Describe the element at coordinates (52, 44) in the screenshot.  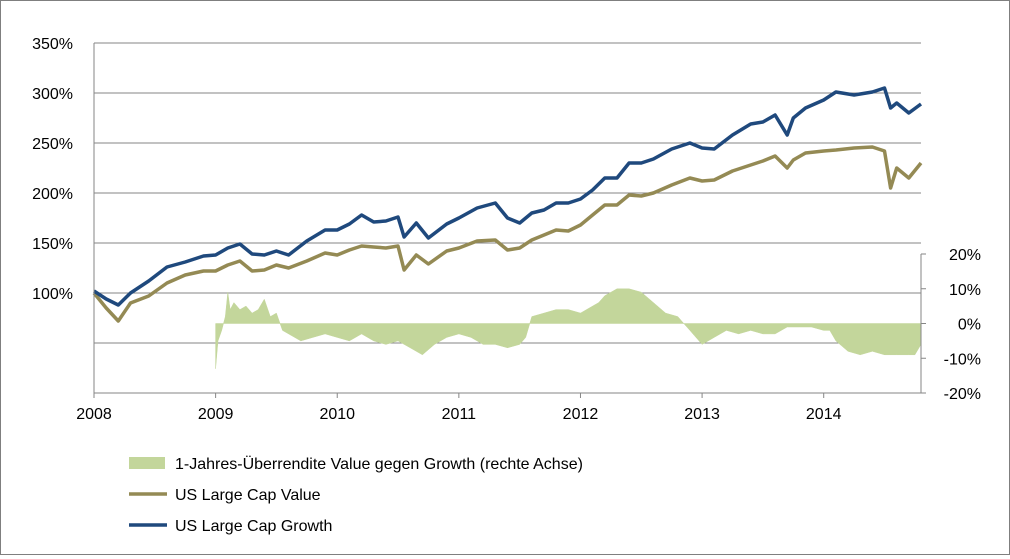
I see `left-tick-label: 350%` at that location.